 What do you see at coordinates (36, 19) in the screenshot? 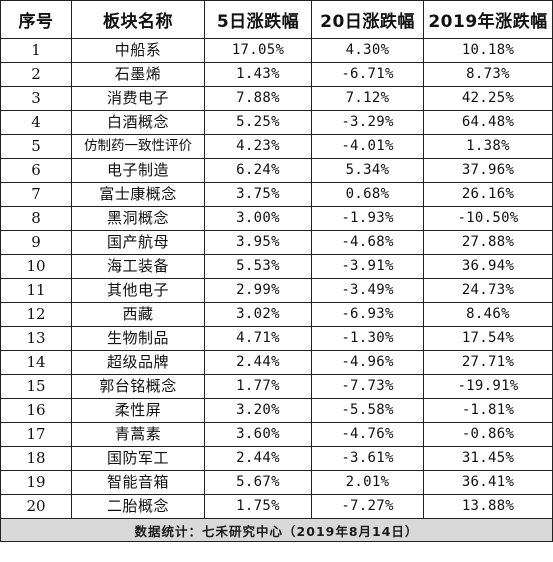
I see `header-index: 序号` at bounding box center [36, 19].